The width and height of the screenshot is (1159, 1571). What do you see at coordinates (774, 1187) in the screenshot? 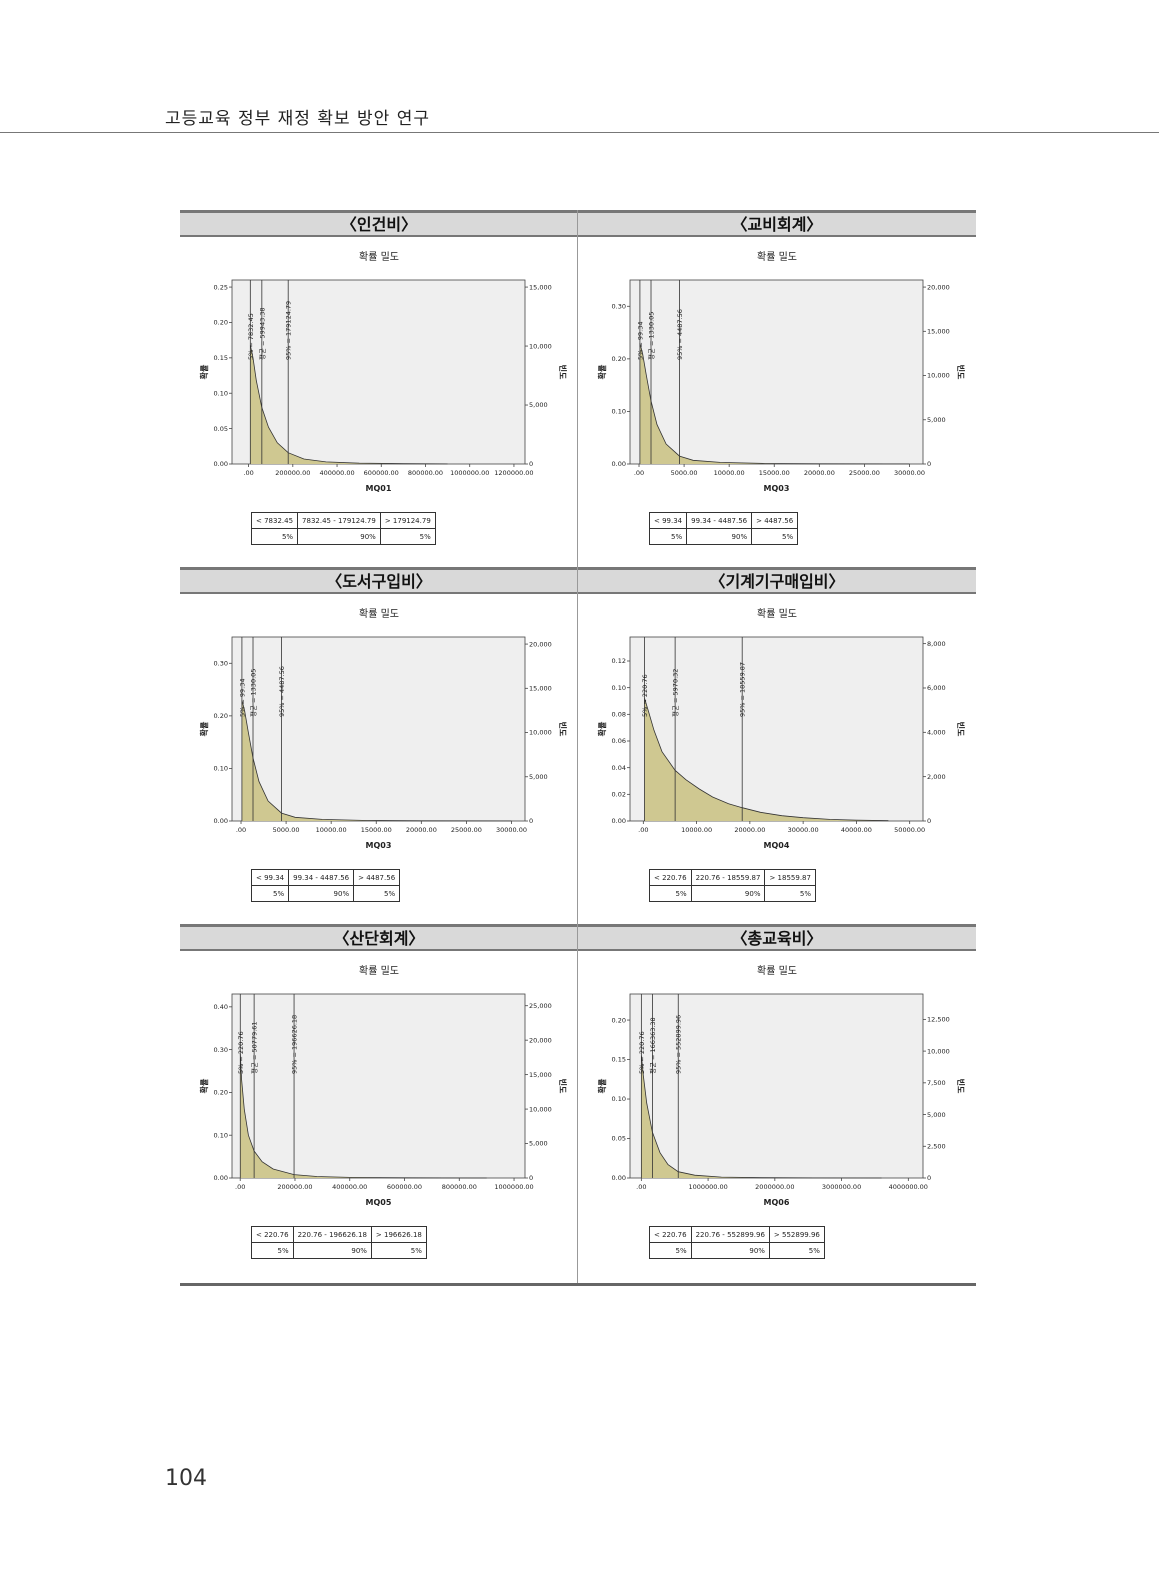
I see `x-tick-label: 2000000.00` at bounding box center [774, 1187].